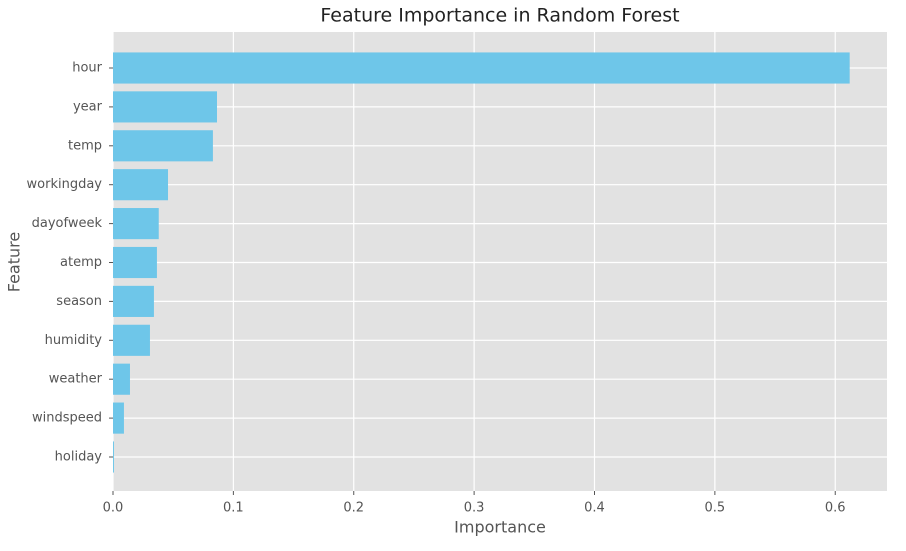 The height and width of the screenshot is (551, 906). I want to click on y-tick-label: weather, so click(76, 379).